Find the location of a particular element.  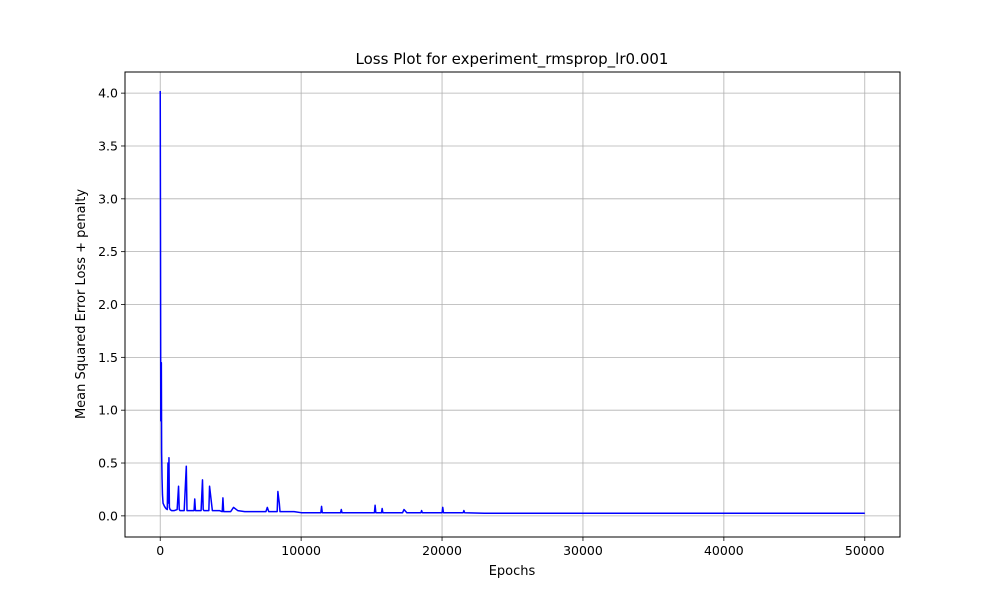

x-tick-label: 30000 is located at coordinates (583, 550).